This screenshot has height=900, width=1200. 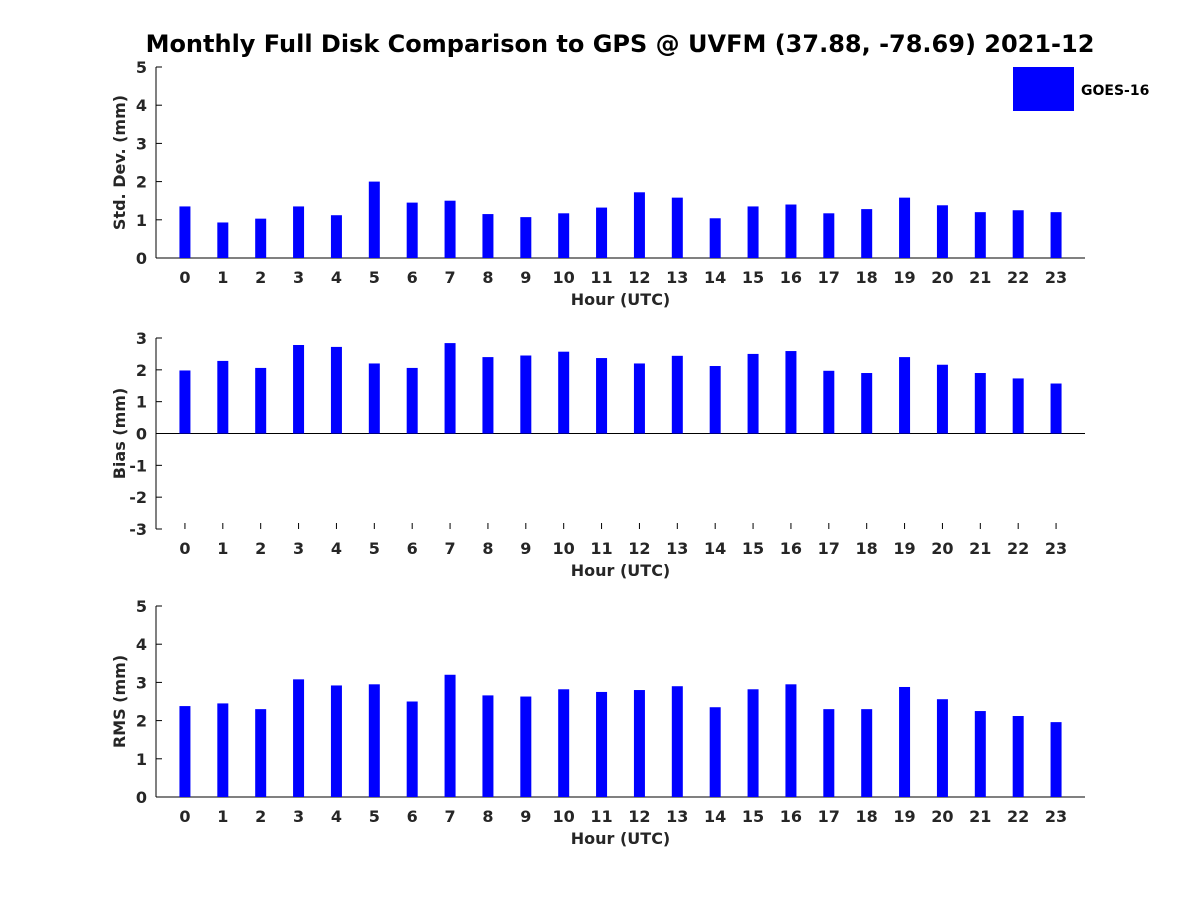 I want to click on x-tick-label-3: 21, so click(x=980, y=816).